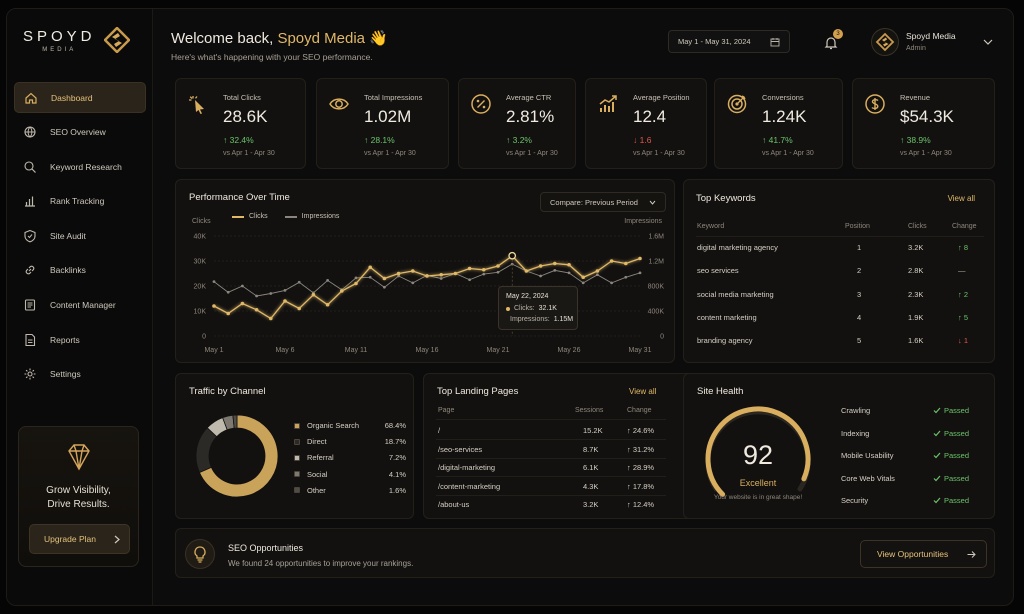 The image size is (1024, 614). What do you see at coordinates (454, 504) in the screenshot?
I see `lp-page: /about-us` at bounding box center [454, 504].